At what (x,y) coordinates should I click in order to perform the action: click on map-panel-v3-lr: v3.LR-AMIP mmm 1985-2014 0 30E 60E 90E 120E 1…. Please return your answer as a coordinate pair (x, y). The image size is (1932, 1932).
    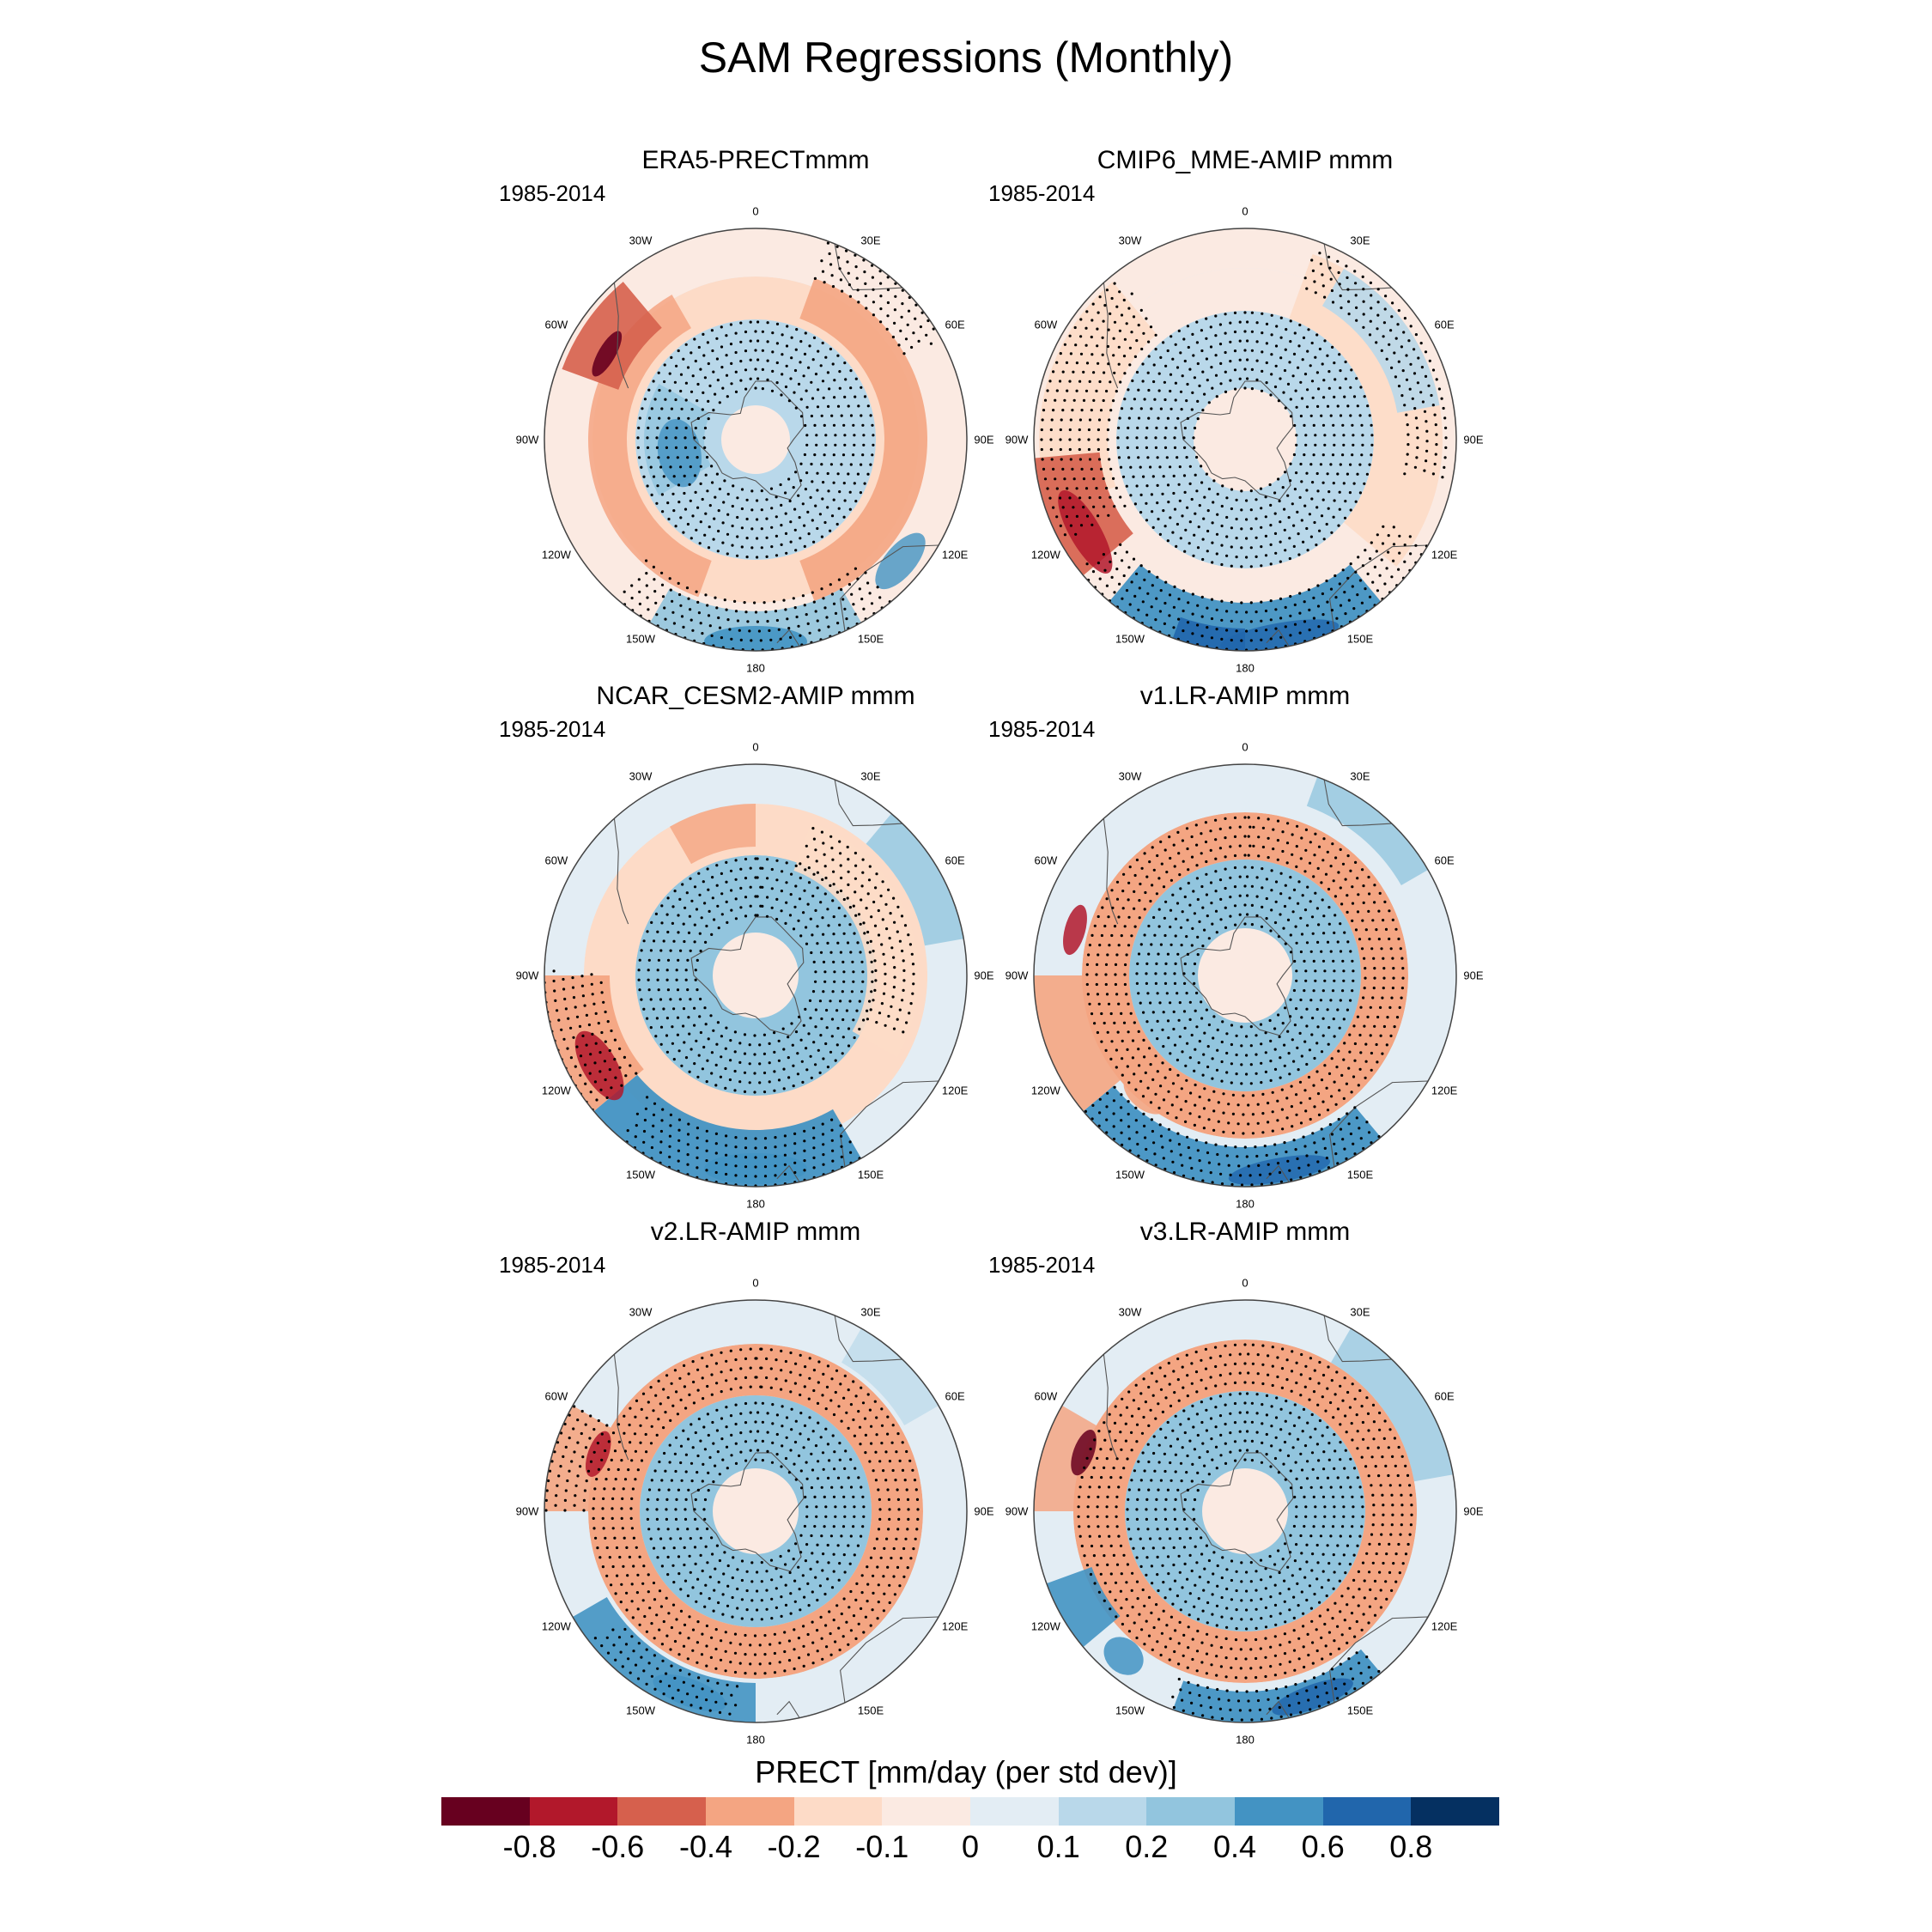
    Looking at the image, I should click on (1236, 1485).